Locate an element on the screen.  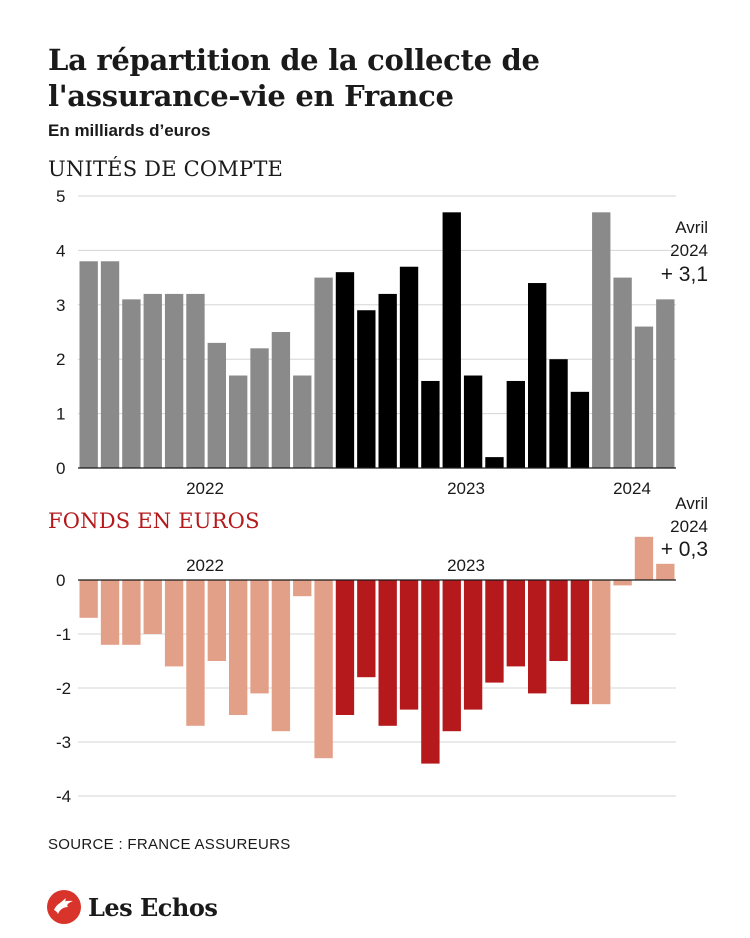
les-echos-logo-icon is located at coordinates (64, 907).